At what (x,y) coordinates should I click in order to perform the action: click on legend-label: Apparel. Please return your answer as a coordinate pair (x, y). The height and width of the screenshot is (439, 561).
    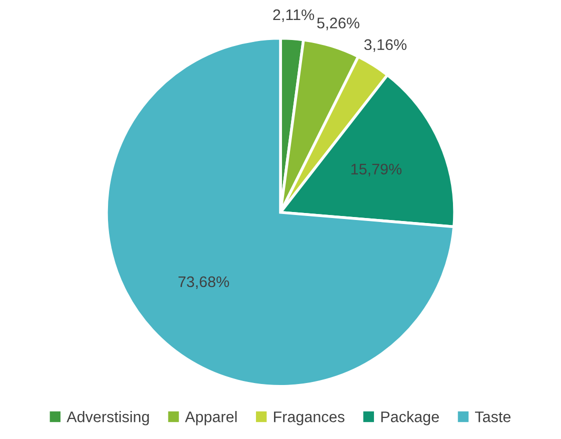
    Looking at the image, I should click on (211, 418).